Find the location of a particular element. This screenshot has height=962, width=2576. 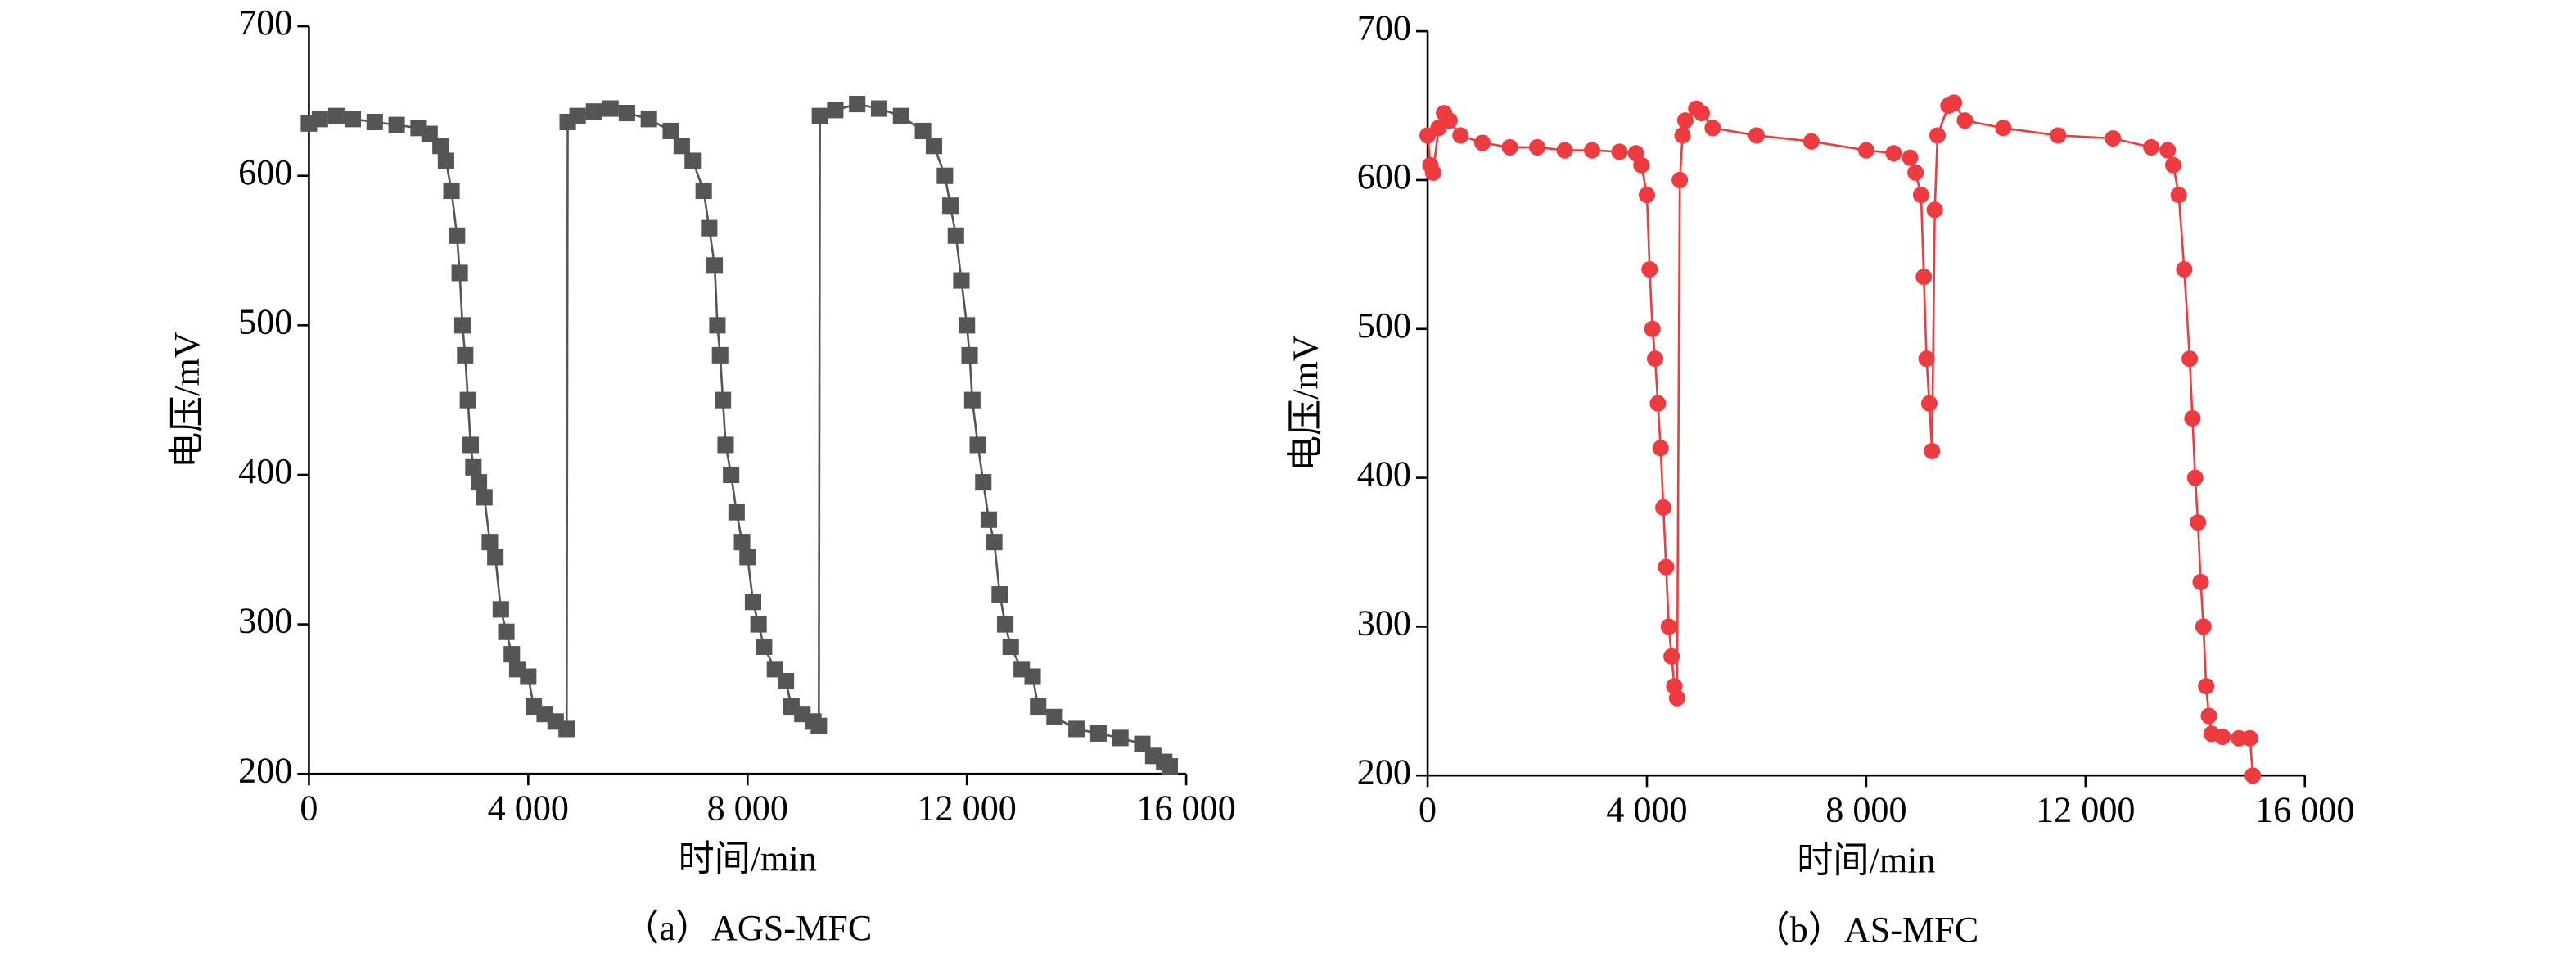

x-tick-label: 12 000 is located at coordinates (966, 808).